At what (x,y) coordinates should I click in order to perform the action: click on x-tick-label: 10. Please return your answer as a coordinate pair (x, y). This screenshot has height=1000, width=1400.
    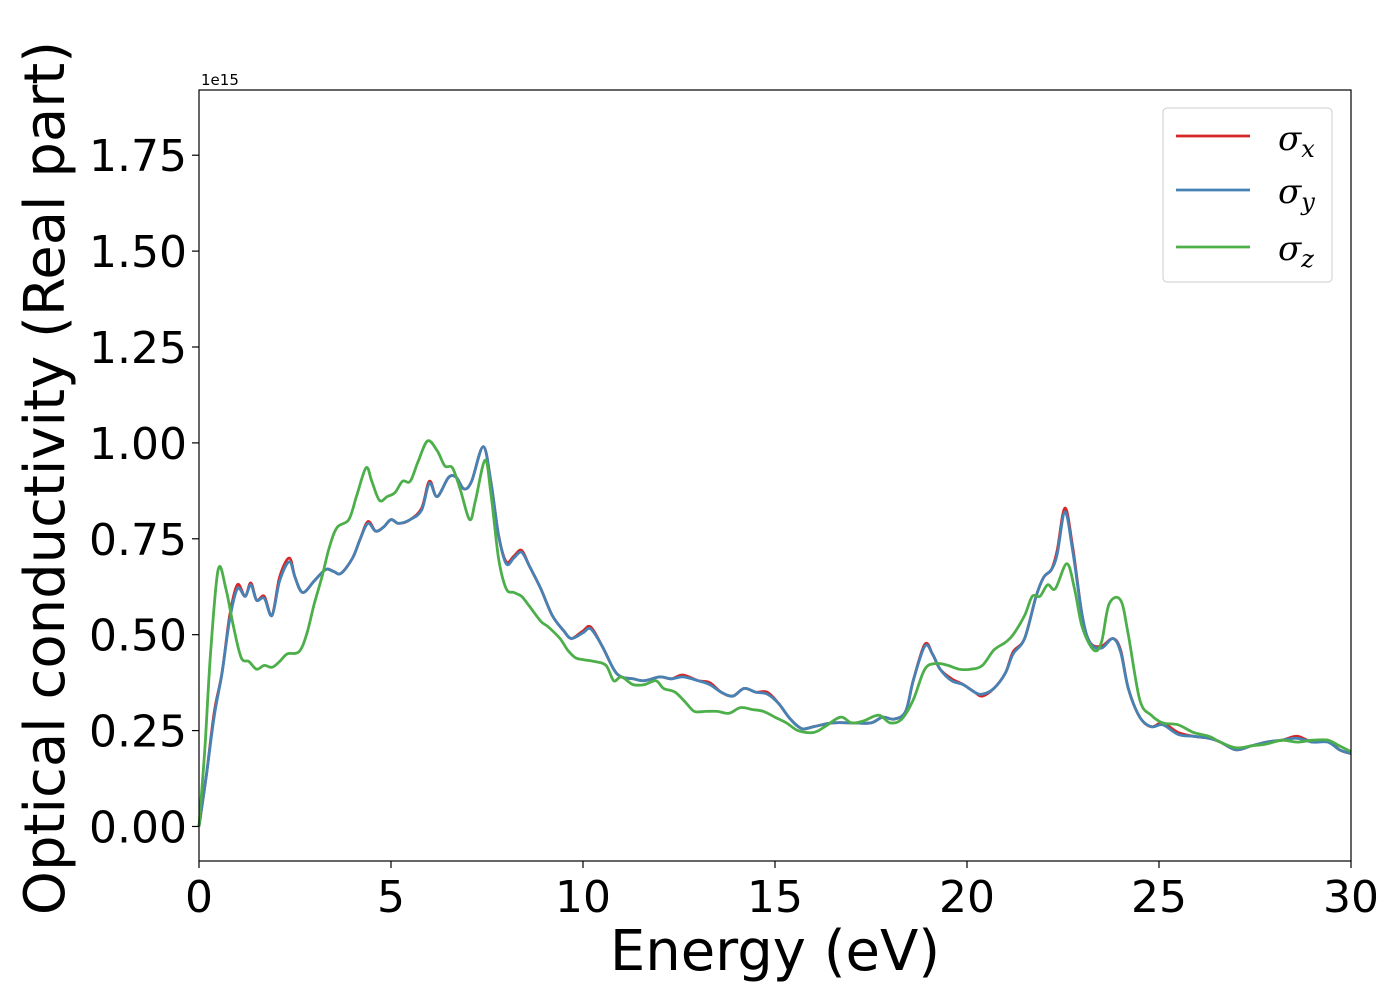
    Looking at the image, I should click on (583, 897).